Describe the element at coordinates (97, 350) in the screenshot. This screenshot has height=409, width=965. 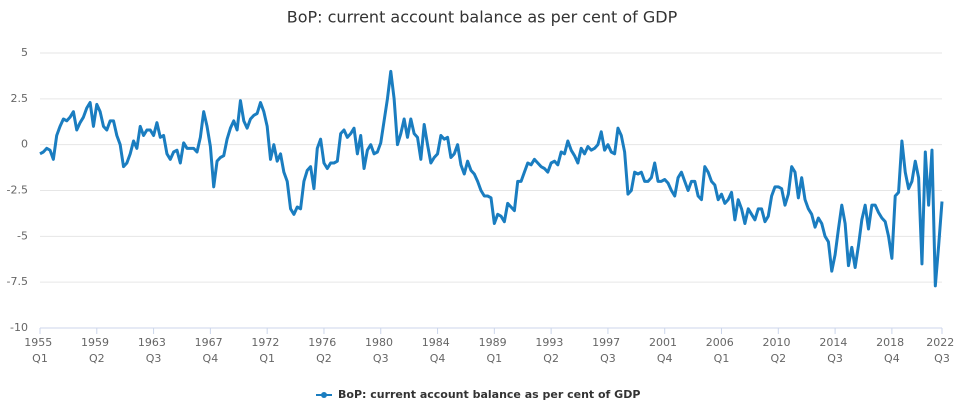
I see `x-tick-label: 1959 Q2` at that location.